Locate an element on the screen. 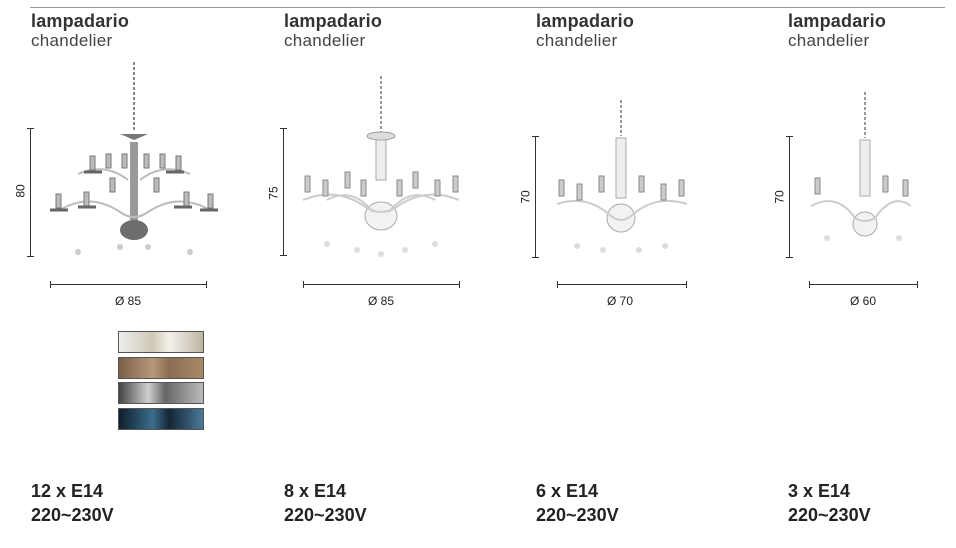 The height and width of the screenshot is (548, 956). chandelier-3-light-image is located at coordinates (861, 166).